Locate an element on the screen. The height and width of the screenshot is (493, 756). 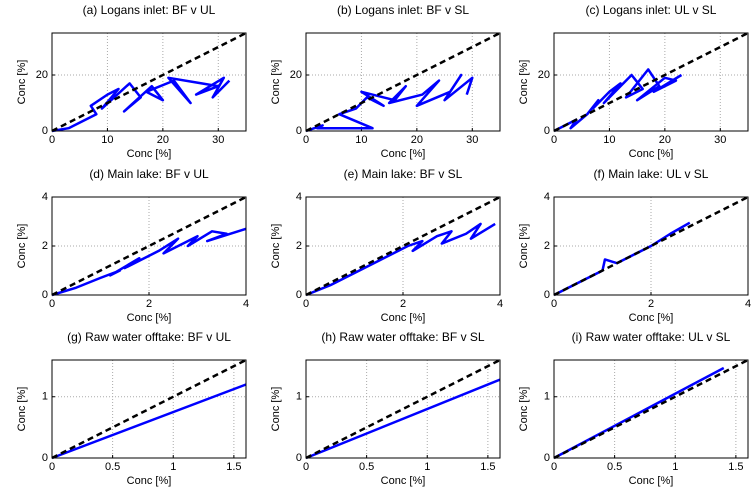
chart-title: (g) Raw water offtake: BF v UL is located at coordinates (149, 337).